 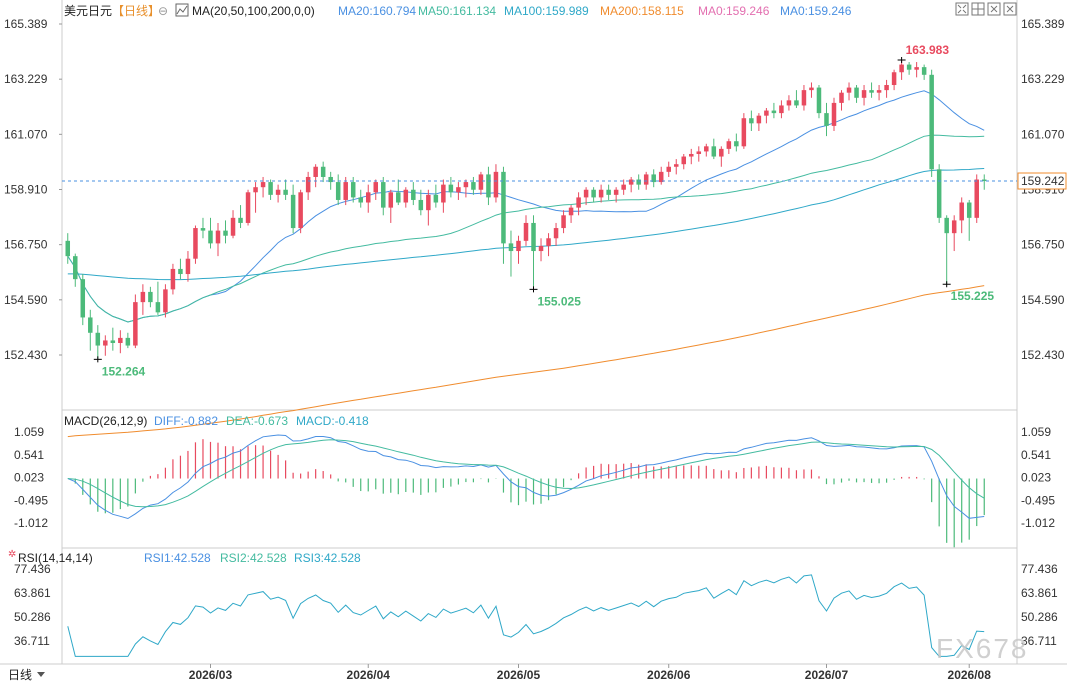 I want to click on macd-dea-value: DEA:-0.673, so click(x=257, y=421).